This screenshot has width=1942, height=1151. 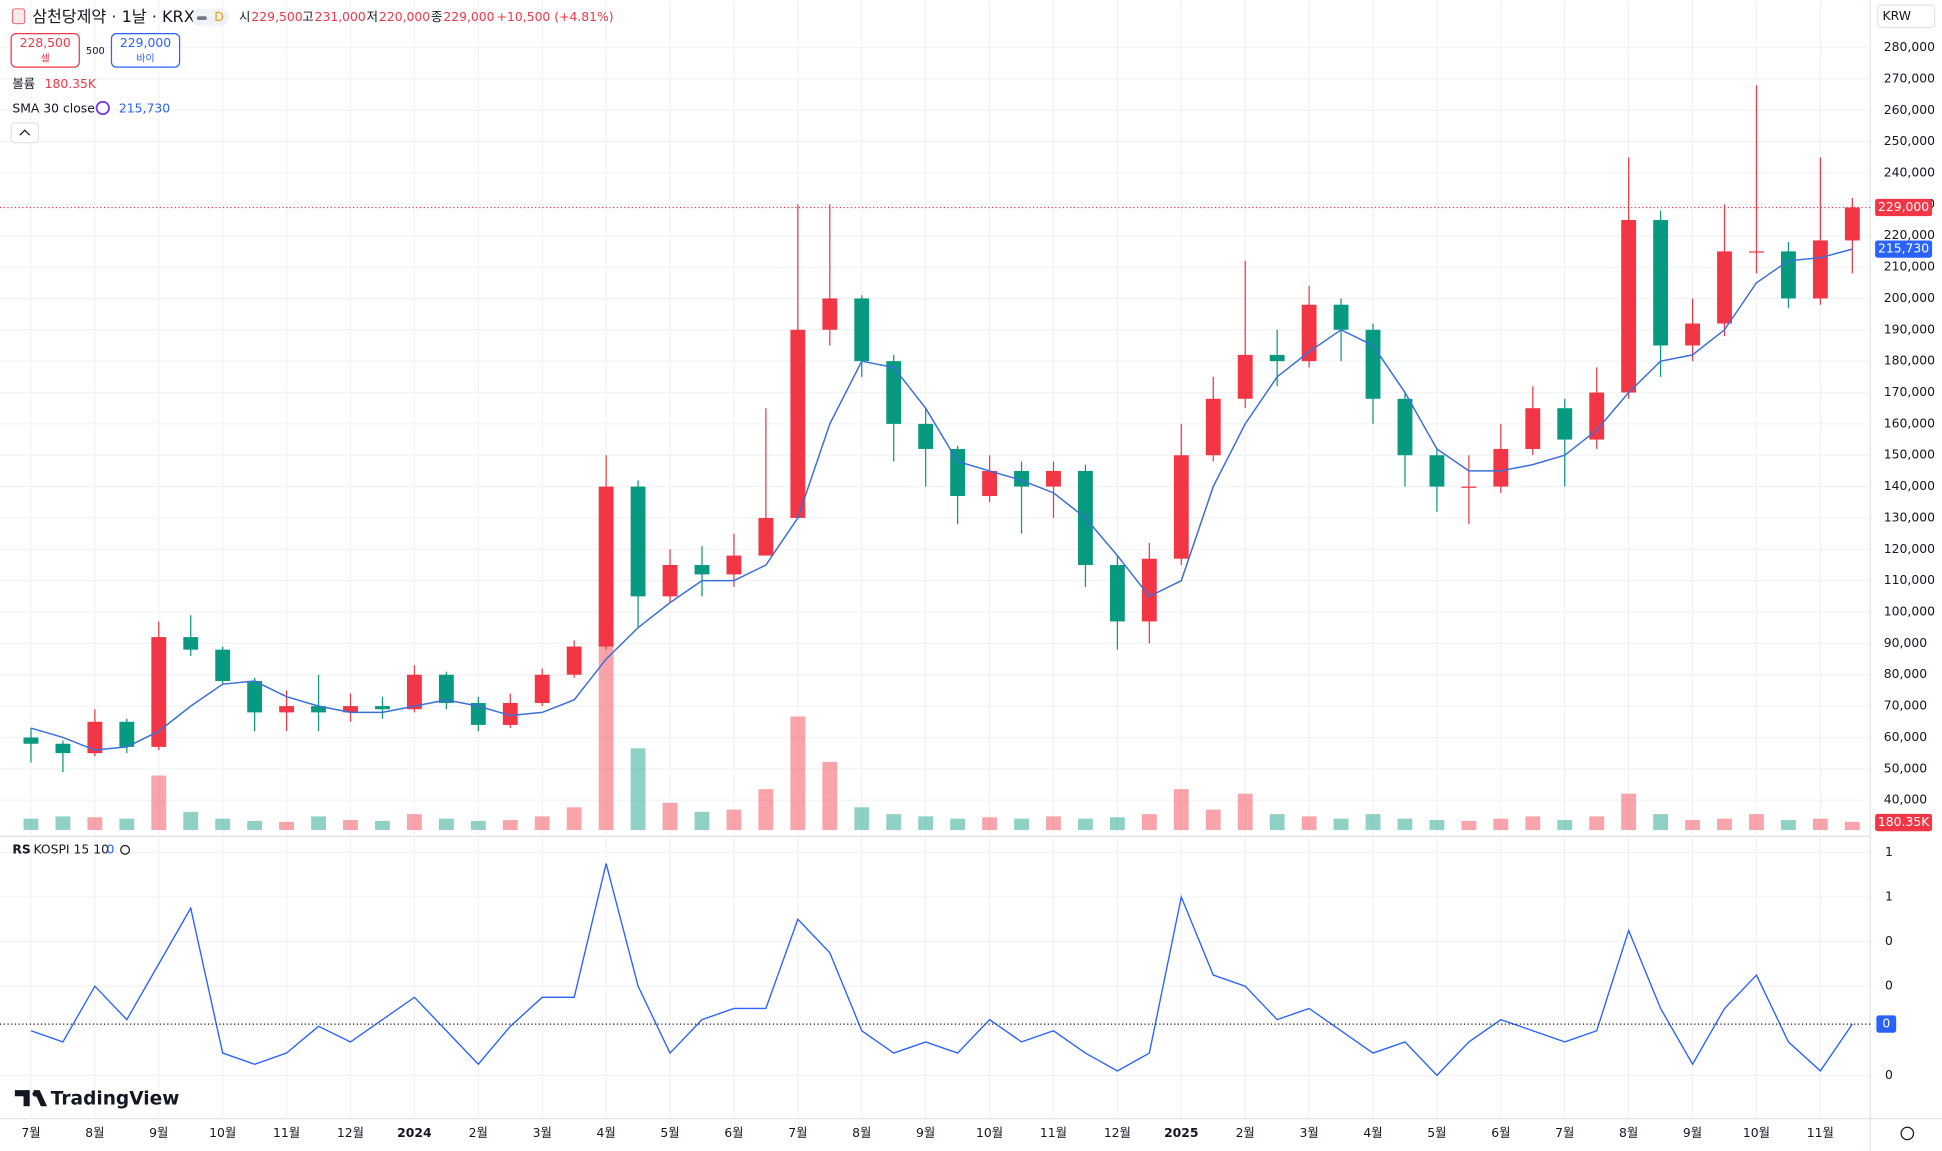 What do you see at coordinates (1889, 852) in the screenshot?
I see `y-tick-label: 1` at bounding box center [1889, 852].